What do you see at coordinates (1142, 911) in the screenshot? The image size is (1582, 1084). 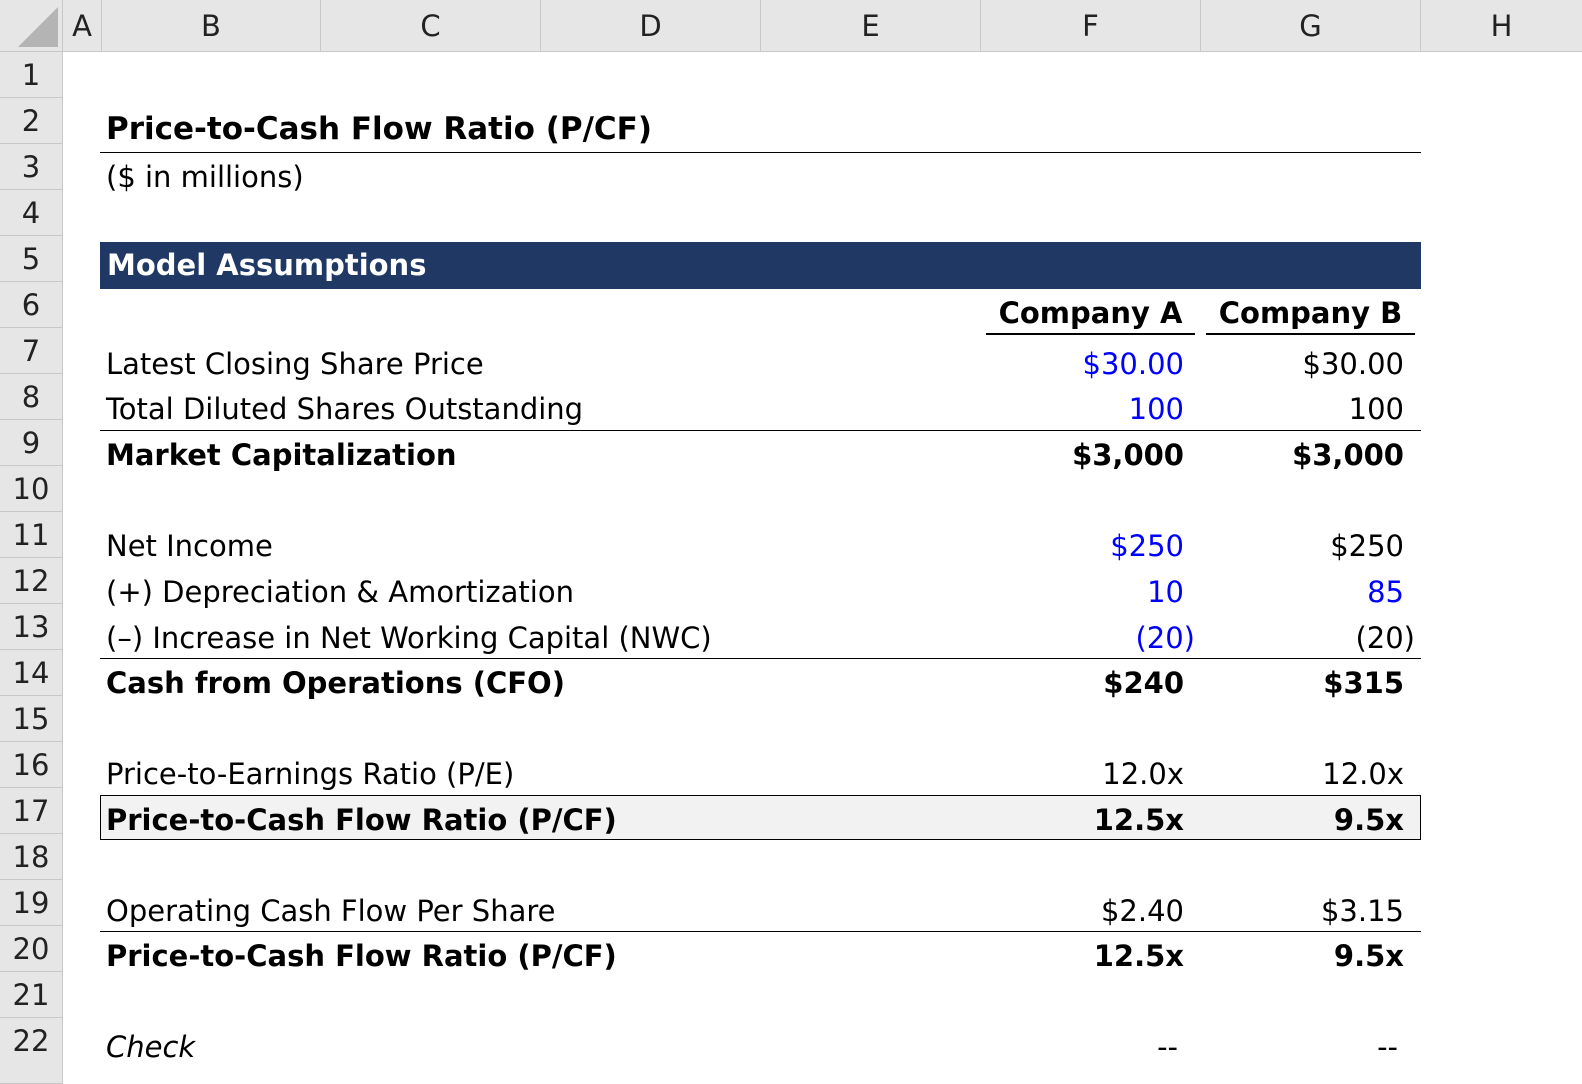 I see `ocf-per-share-company-a: $2.40` at bounding box center [1142, 911].